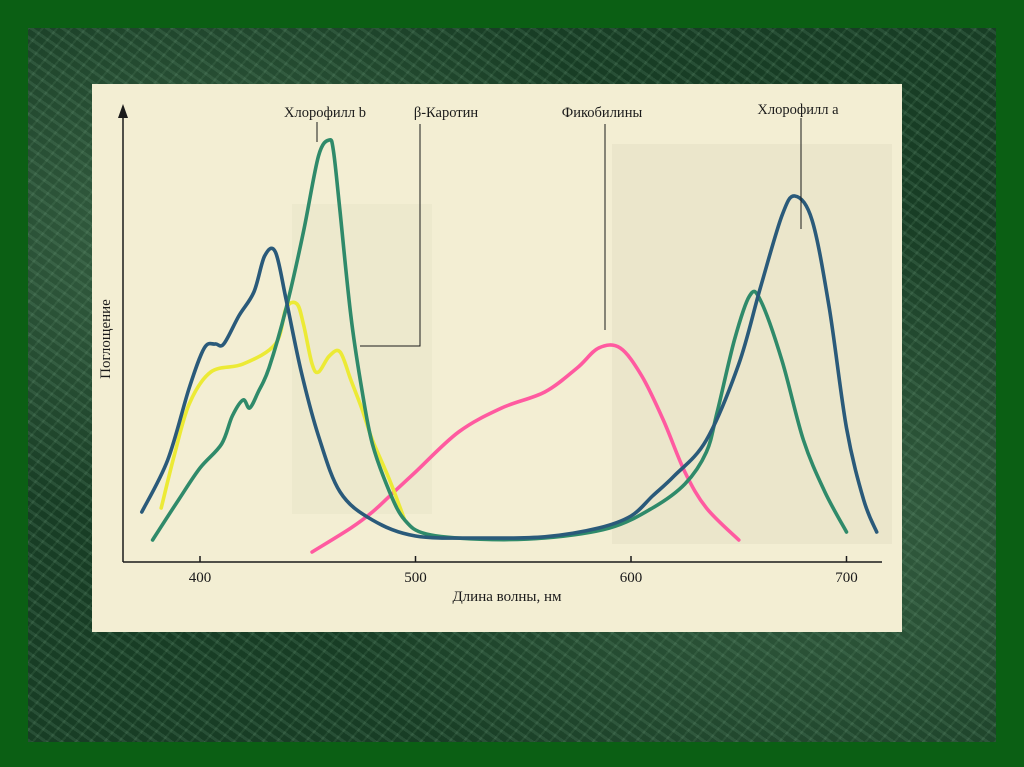  What do you see at coordinates (631, 578) in the screenshot?
I see `x-tick-label-600: 600` at bounding box center [631, 578].